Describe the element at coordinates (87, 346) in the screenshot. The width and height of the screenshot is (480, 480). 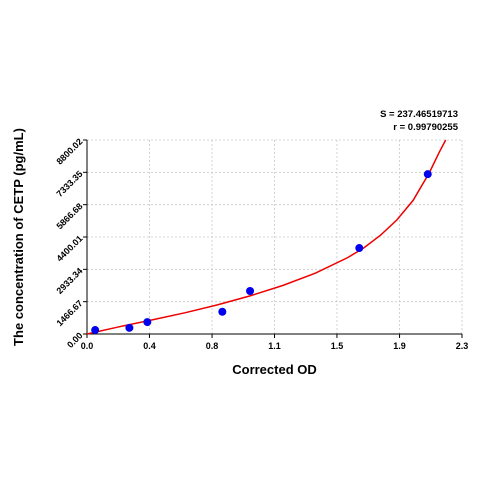
I see `x-tick-label: 0.0` at that location.